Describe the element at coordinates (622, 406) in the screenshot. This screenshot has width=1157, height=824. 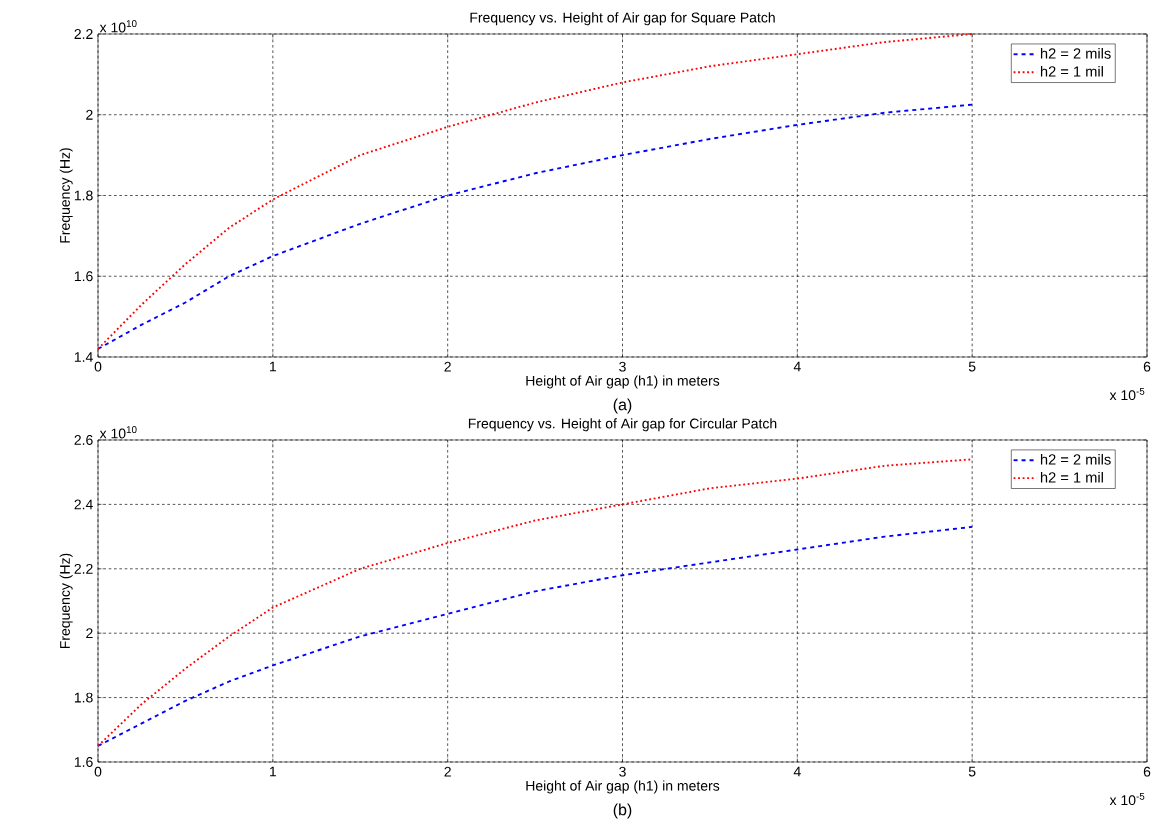
I see `text: (a)` at that location.